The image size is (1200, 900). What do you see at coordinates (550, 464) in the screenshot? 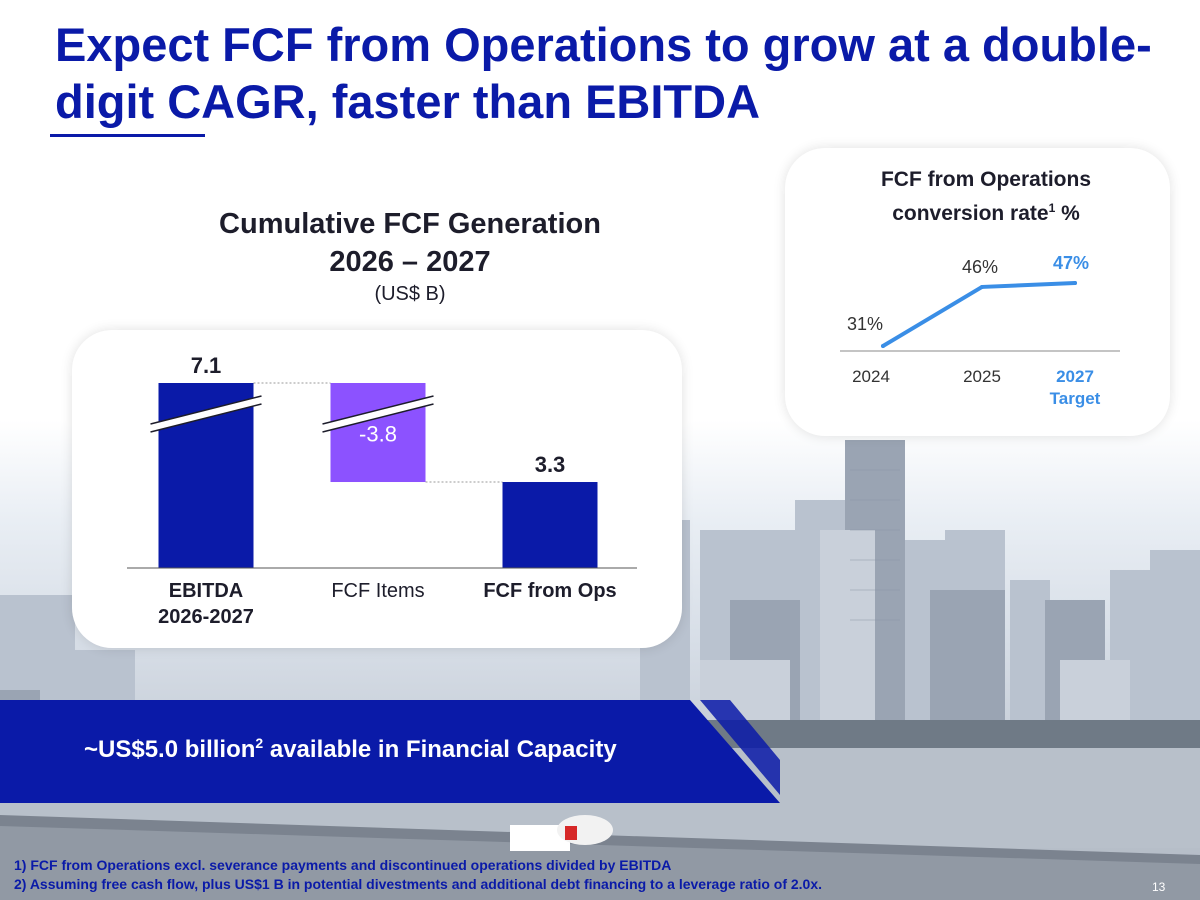
I see `waterfall-data-label-2: 3.3` at bounding box center [550, 464].